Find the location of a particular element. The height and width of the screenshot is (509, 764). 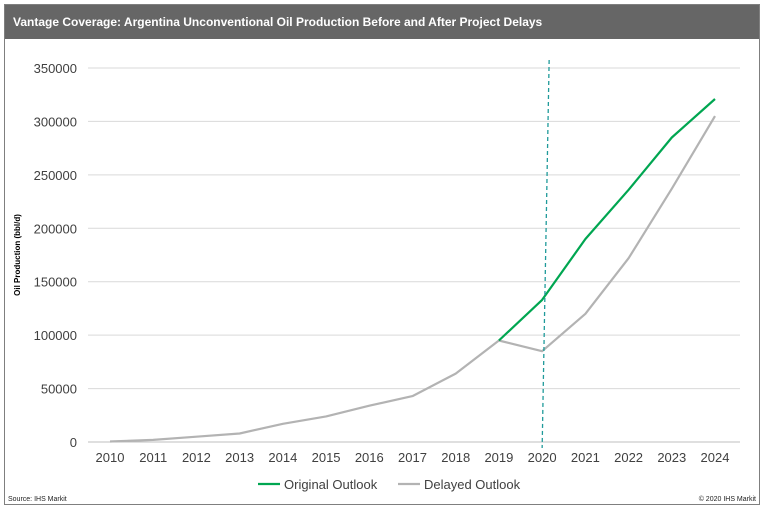

y-tick-label: 350000 is located at coordinates (55, 68).